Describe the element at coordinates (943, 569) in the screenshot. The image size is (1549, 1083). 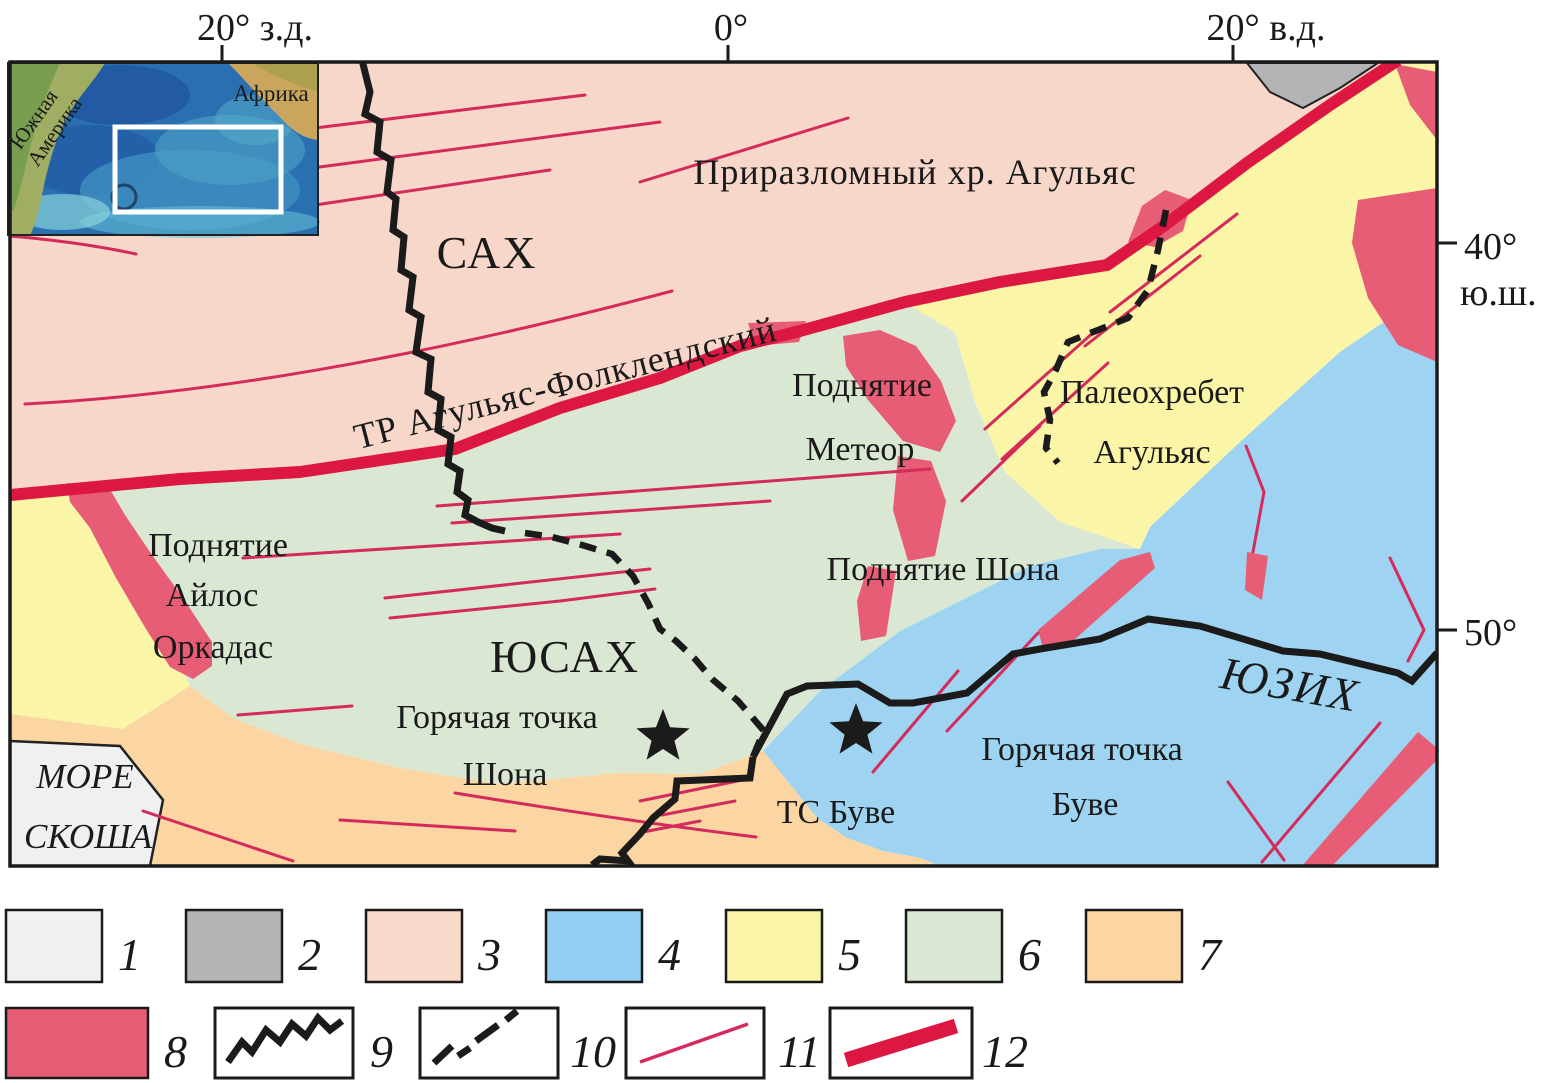
I see `label-shona-rise: Поднятие Шона` at that location.